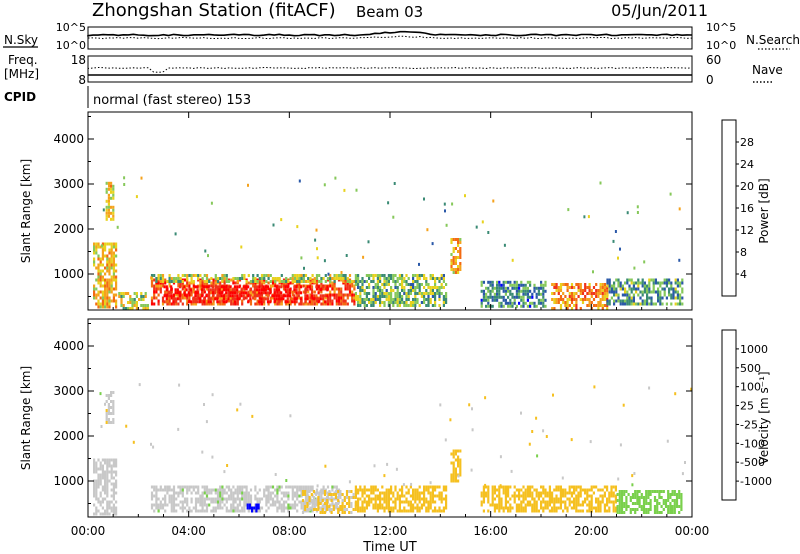  What do you see at coordinates (26, 418) in the screenshot?
I see `velocity-ylabel: Slant Range [km]` at bounding box center [26, 418].